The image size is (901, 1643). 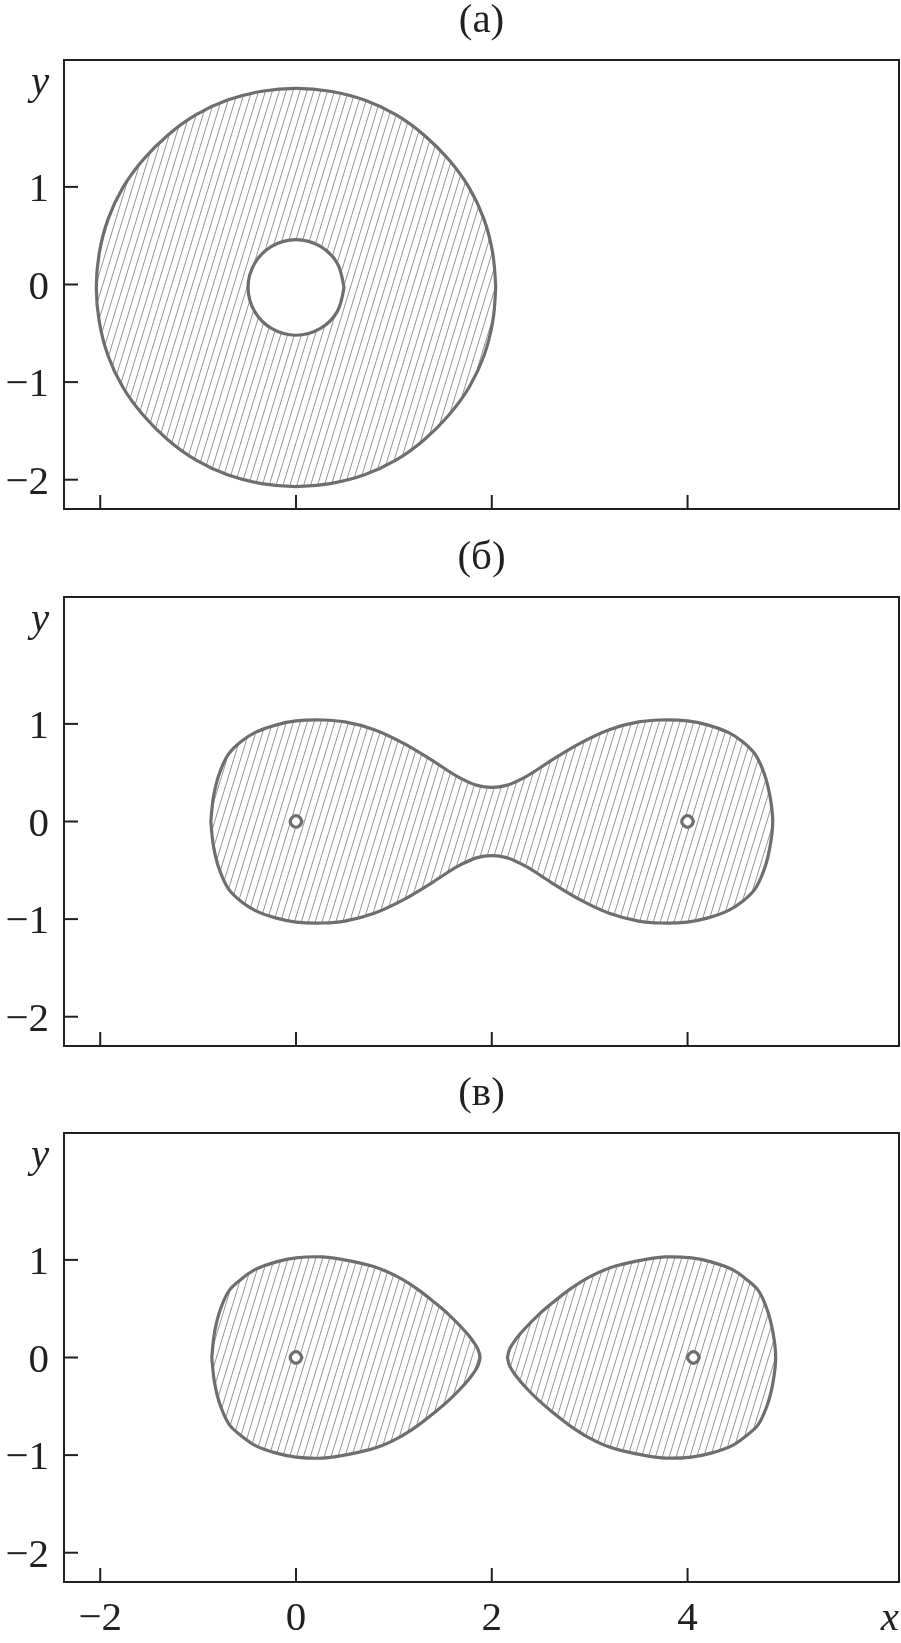 What do you see at coordinates (481, 1091) in the screenshot?
I see `chart-title: (в)` at bounding box center [481, 1091].